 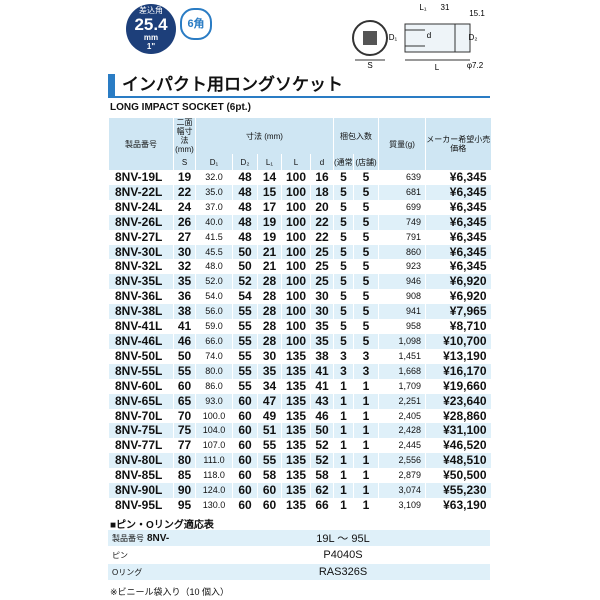 What do you see at coordinates (366, 371) in the screenshot?
I see `table-cell: 3` at bounding box center [366, 371].